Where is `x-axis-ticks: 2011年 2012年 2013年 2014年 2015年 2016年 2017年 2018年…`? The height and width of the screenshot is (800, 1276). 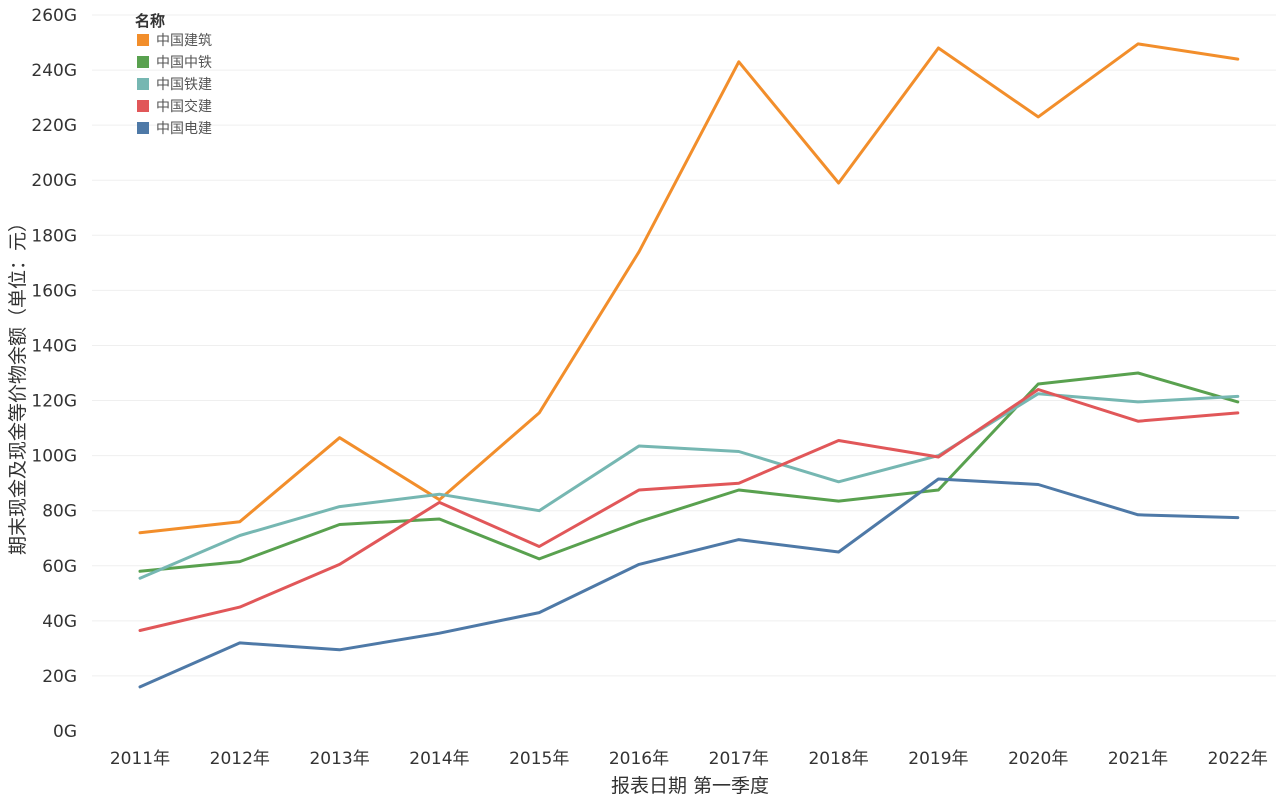
x-axis-ticks: 2011年 2012年 2013年 2014年 2015年 2016年 2017年 2018年… is located at coordinates (689, 759).